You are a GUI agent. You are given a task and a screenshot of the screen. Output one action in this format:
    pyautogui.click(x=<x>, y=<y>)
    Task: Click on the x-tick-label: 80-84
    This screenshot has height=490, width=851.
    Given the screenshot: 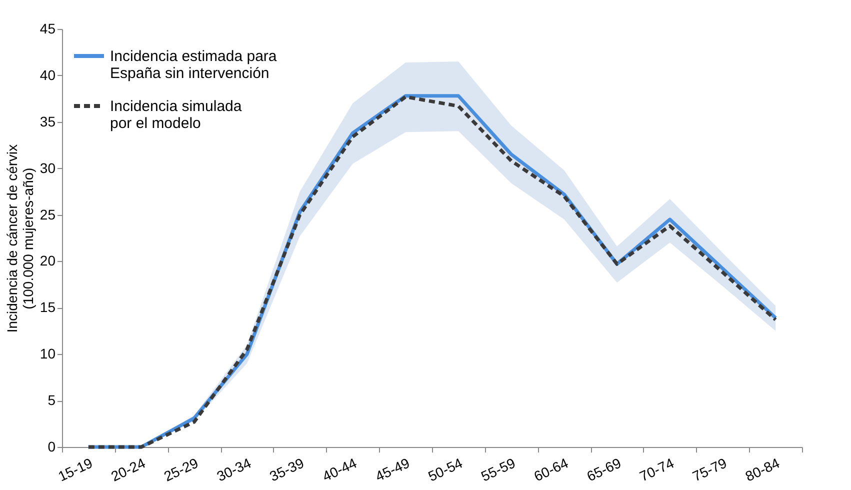 What is the action you would take?
    pyautogui.click(x=762, y=469)
    